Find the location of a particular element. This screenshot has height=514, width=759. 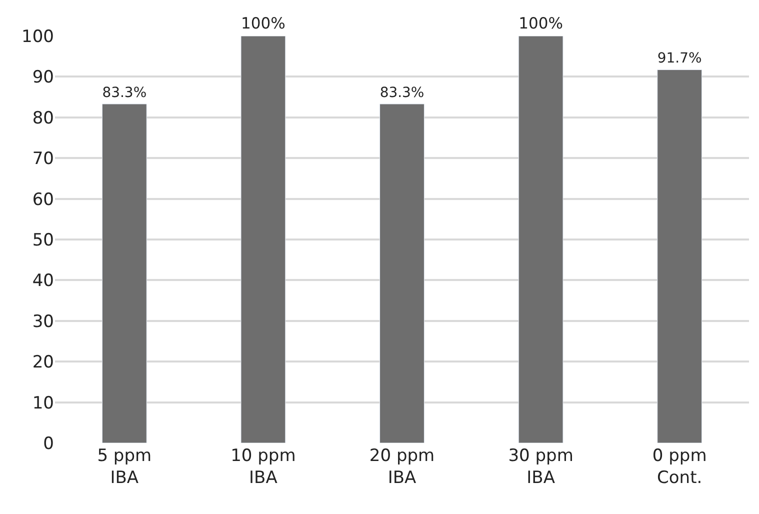

y-tick-label: 10 is located at coordinates (43, 403).